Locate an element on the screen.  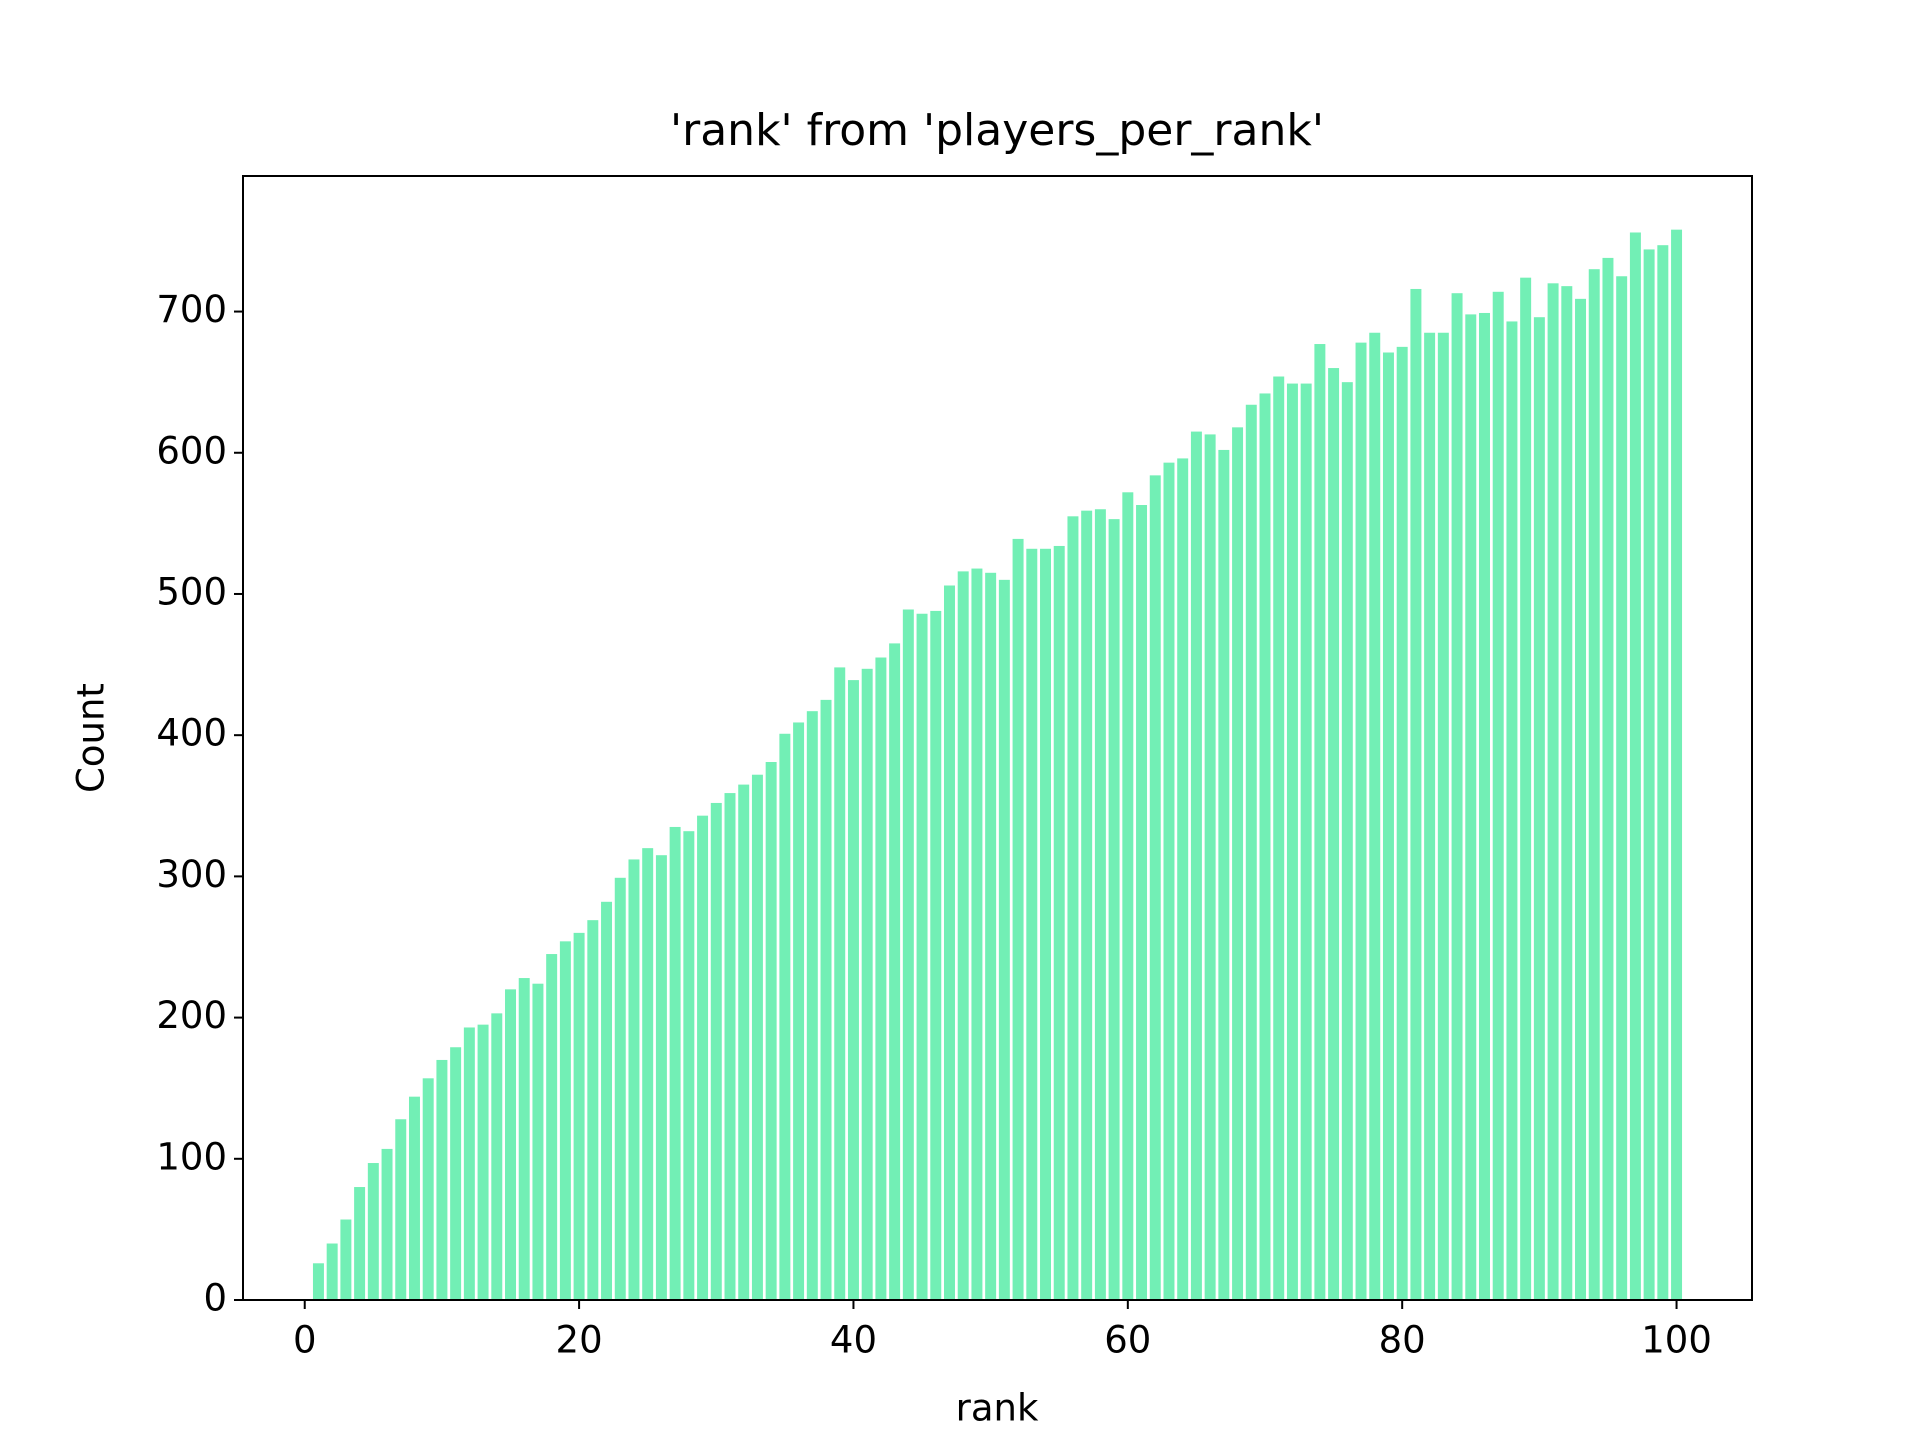
y-axis-label: Count is located at coordinates (91, 738).